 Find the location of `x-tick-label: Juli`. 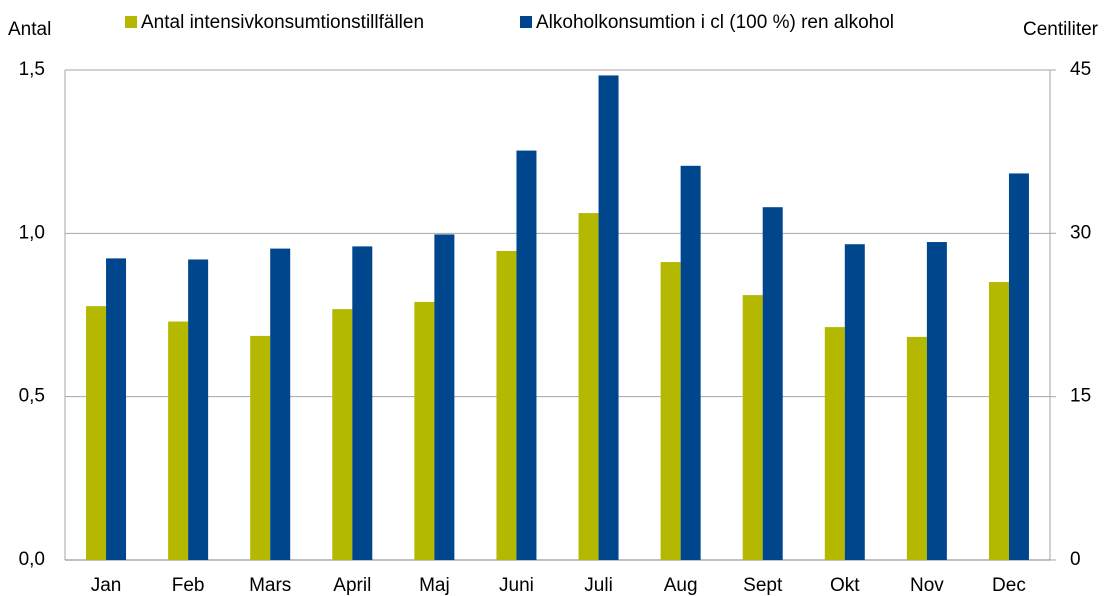

x-tick-label: Juli is located at coordinates (598, 585).